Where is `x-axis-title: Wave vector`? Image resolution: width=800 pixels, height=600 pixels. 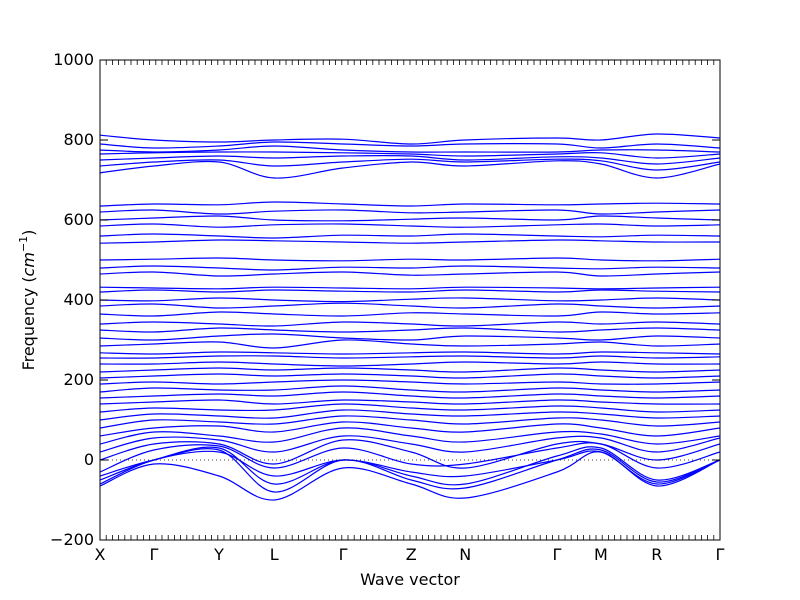
x-axis-title: Wave vector is located at coordinates (410, 579).